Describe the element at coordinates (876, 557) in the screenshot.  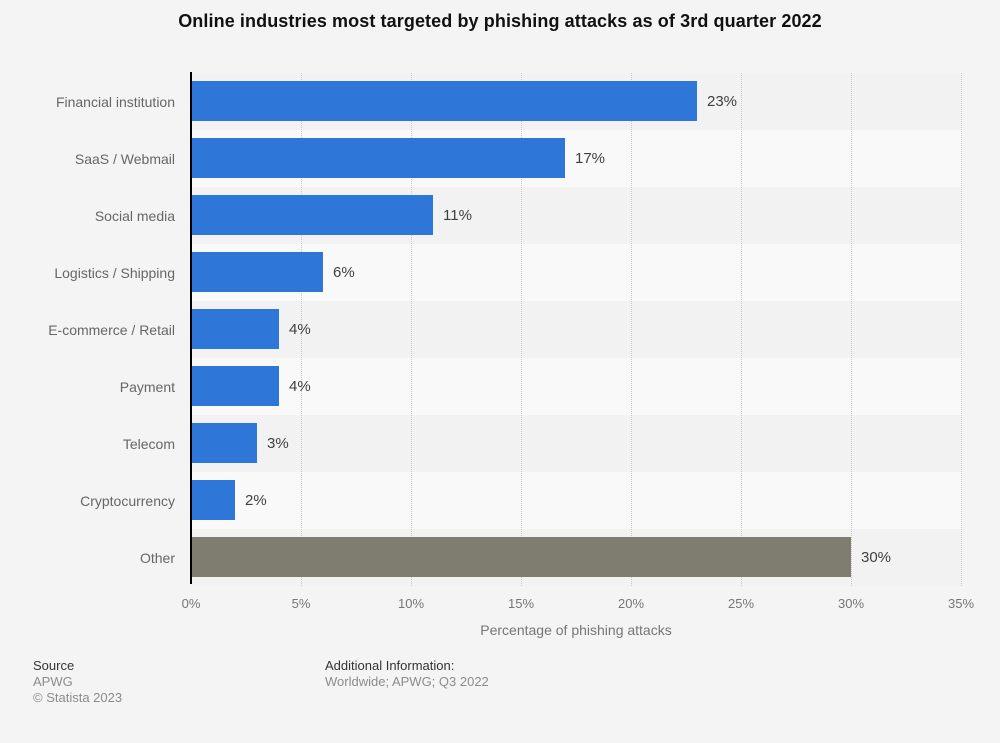
I see `value-label-other: 30%` at that location.